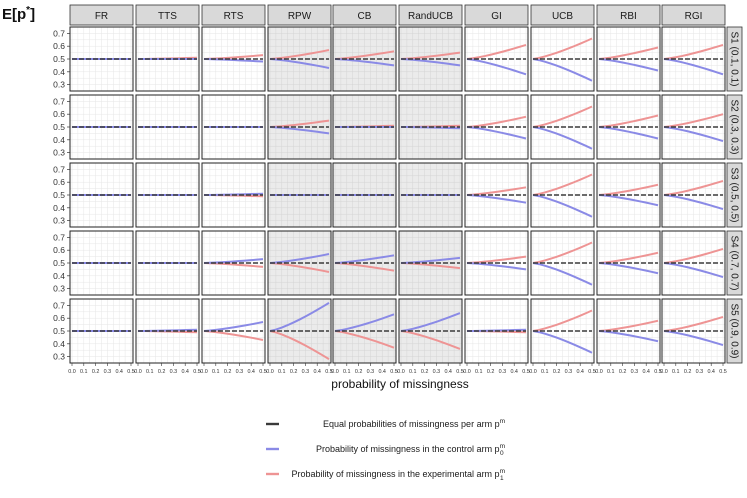 The height and width of the screenshot is (498, 747). What do you see at coordinates (59, 101) in the screenshot?
I see `y-tick-label: 0.7` at bounding box center [59, 101].